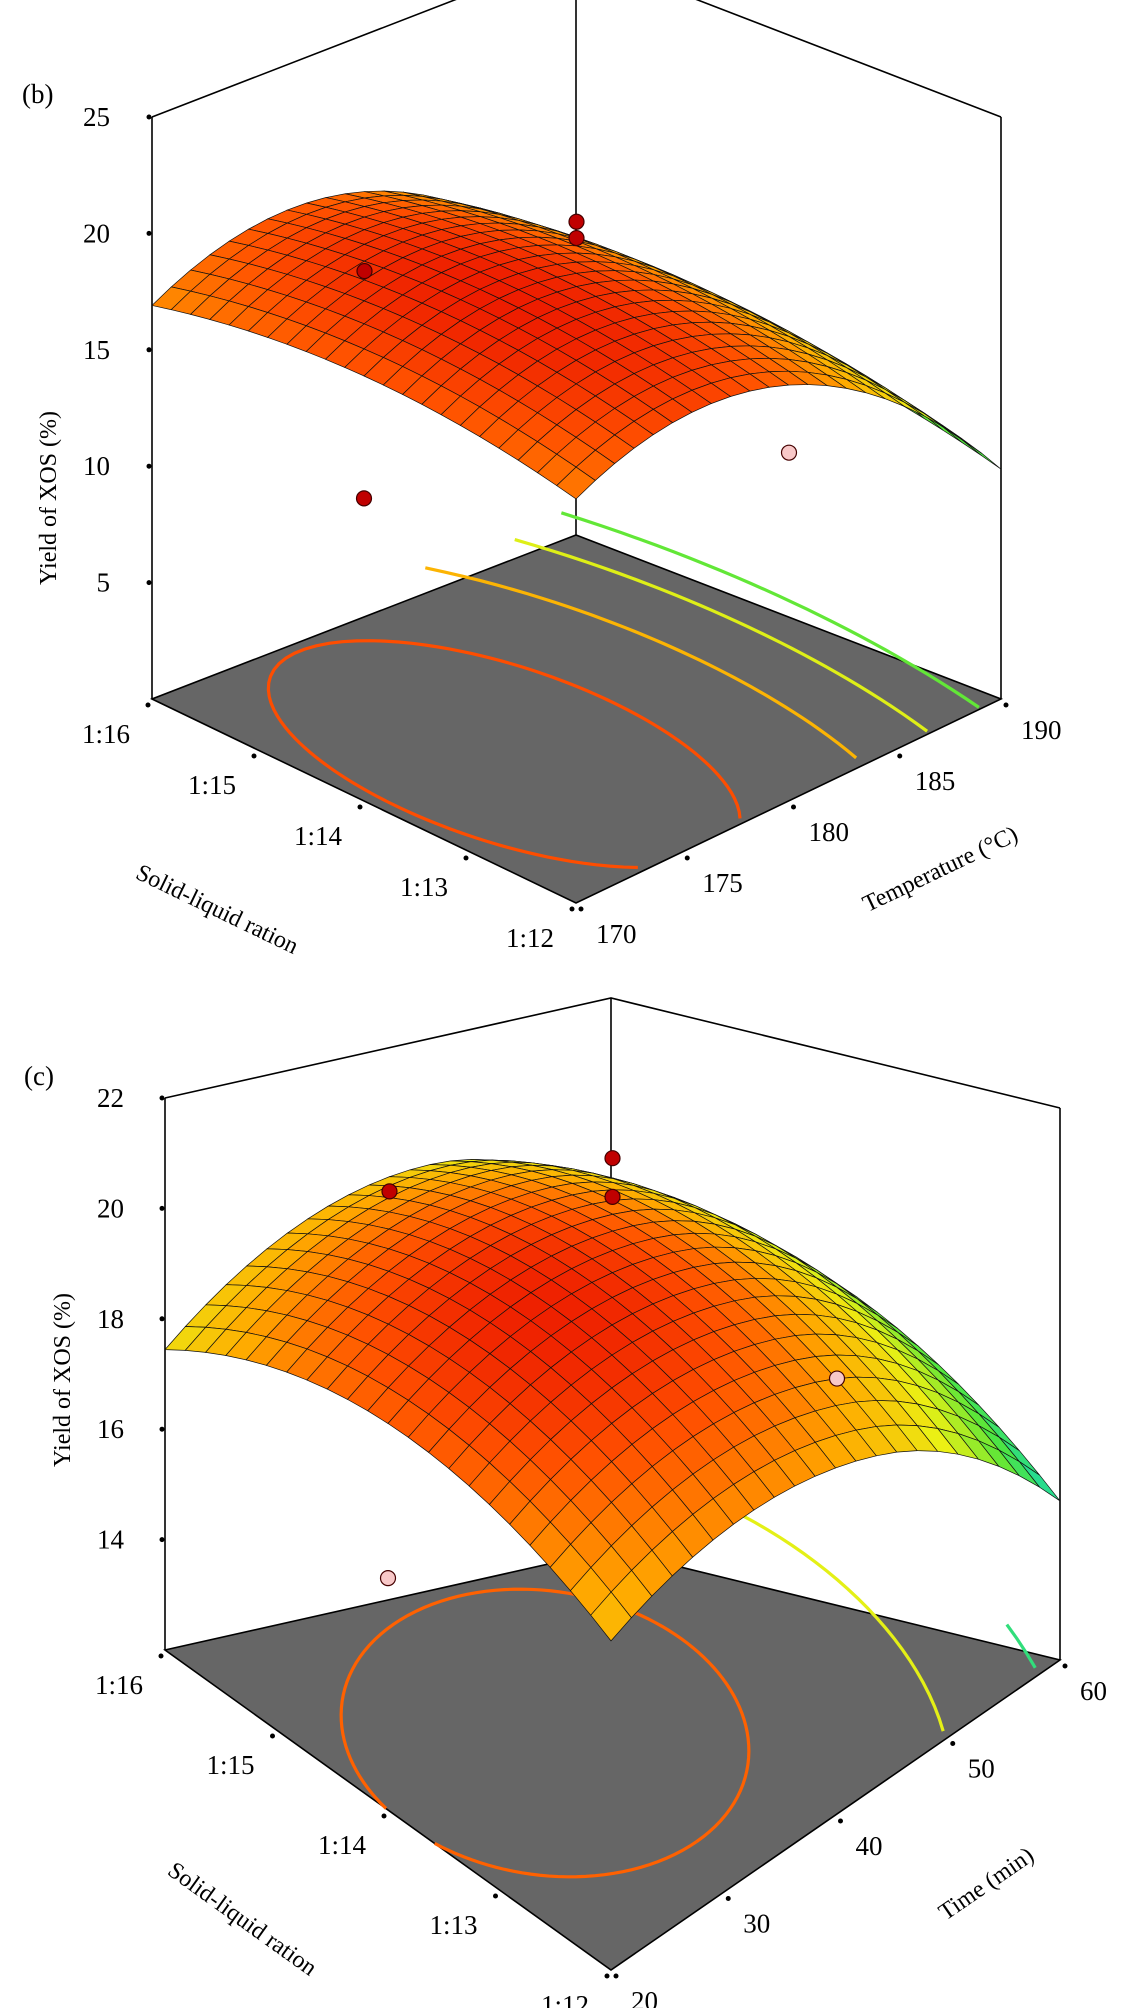 This screenshot has width=1131, height=2008. Describe the element at coordinates (756, 1924) in the screenshot. I see `y-tick-label: 30` at that location.